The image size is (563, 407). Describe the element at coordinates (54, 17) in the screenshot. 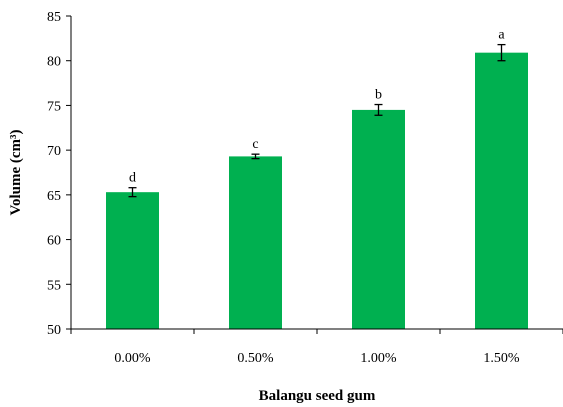

I see `y-tick-label: 85` at that location.